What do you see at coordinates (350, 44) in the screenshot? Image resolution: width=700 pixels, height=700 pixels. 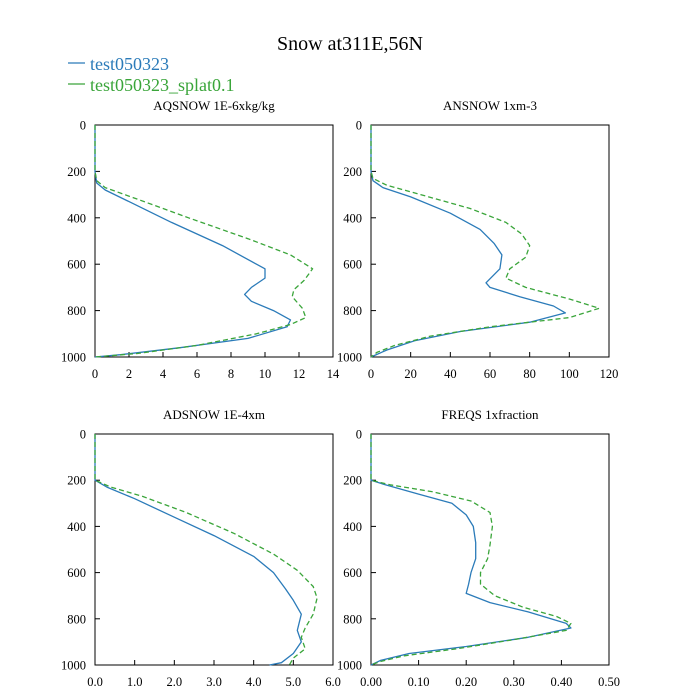 I see `figure-title: Snow at311E,56N` at bounding box center [350, 44].